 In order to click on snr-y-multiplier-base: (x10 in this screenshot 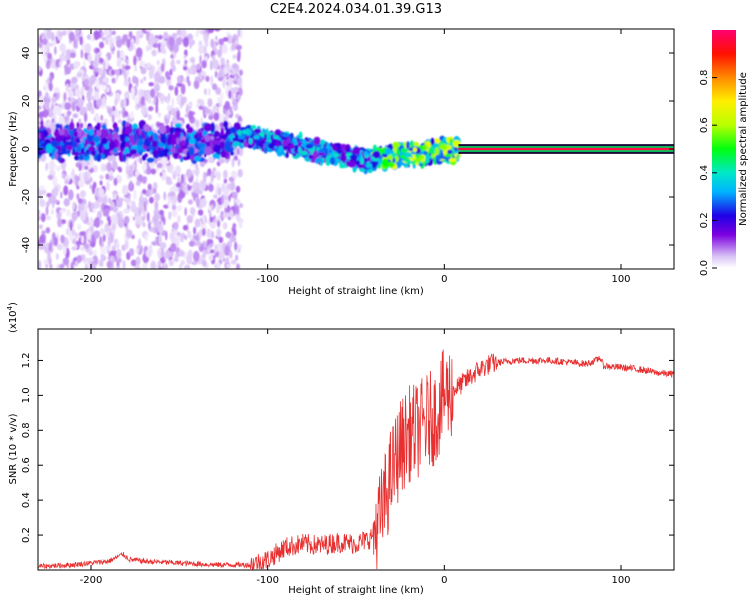, I will do `click(13, 321)`.